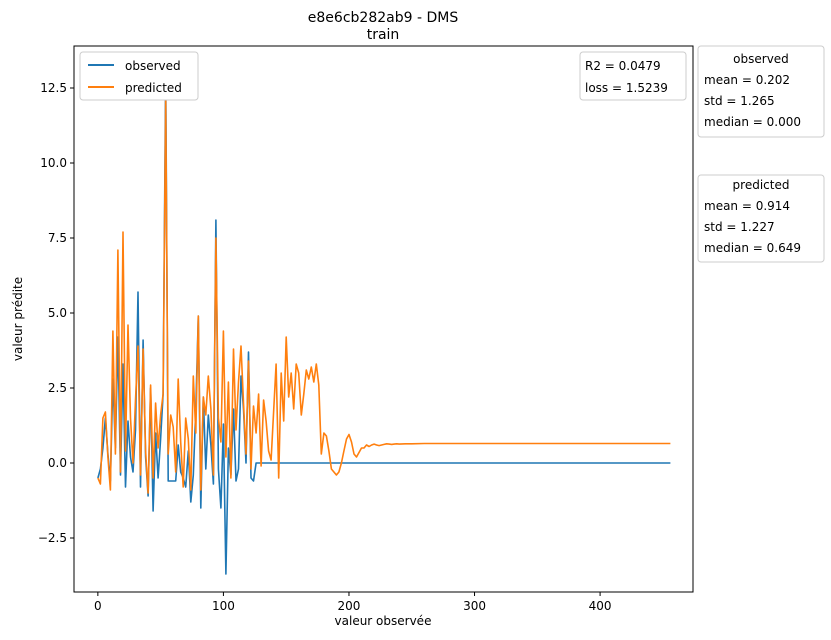 The height and width of the screenshot is (640, 831). What do you see at coordinates (52, 538) in the screenshot?
I see `y-tick-label: −2.5` at bounding box center [52, 538].